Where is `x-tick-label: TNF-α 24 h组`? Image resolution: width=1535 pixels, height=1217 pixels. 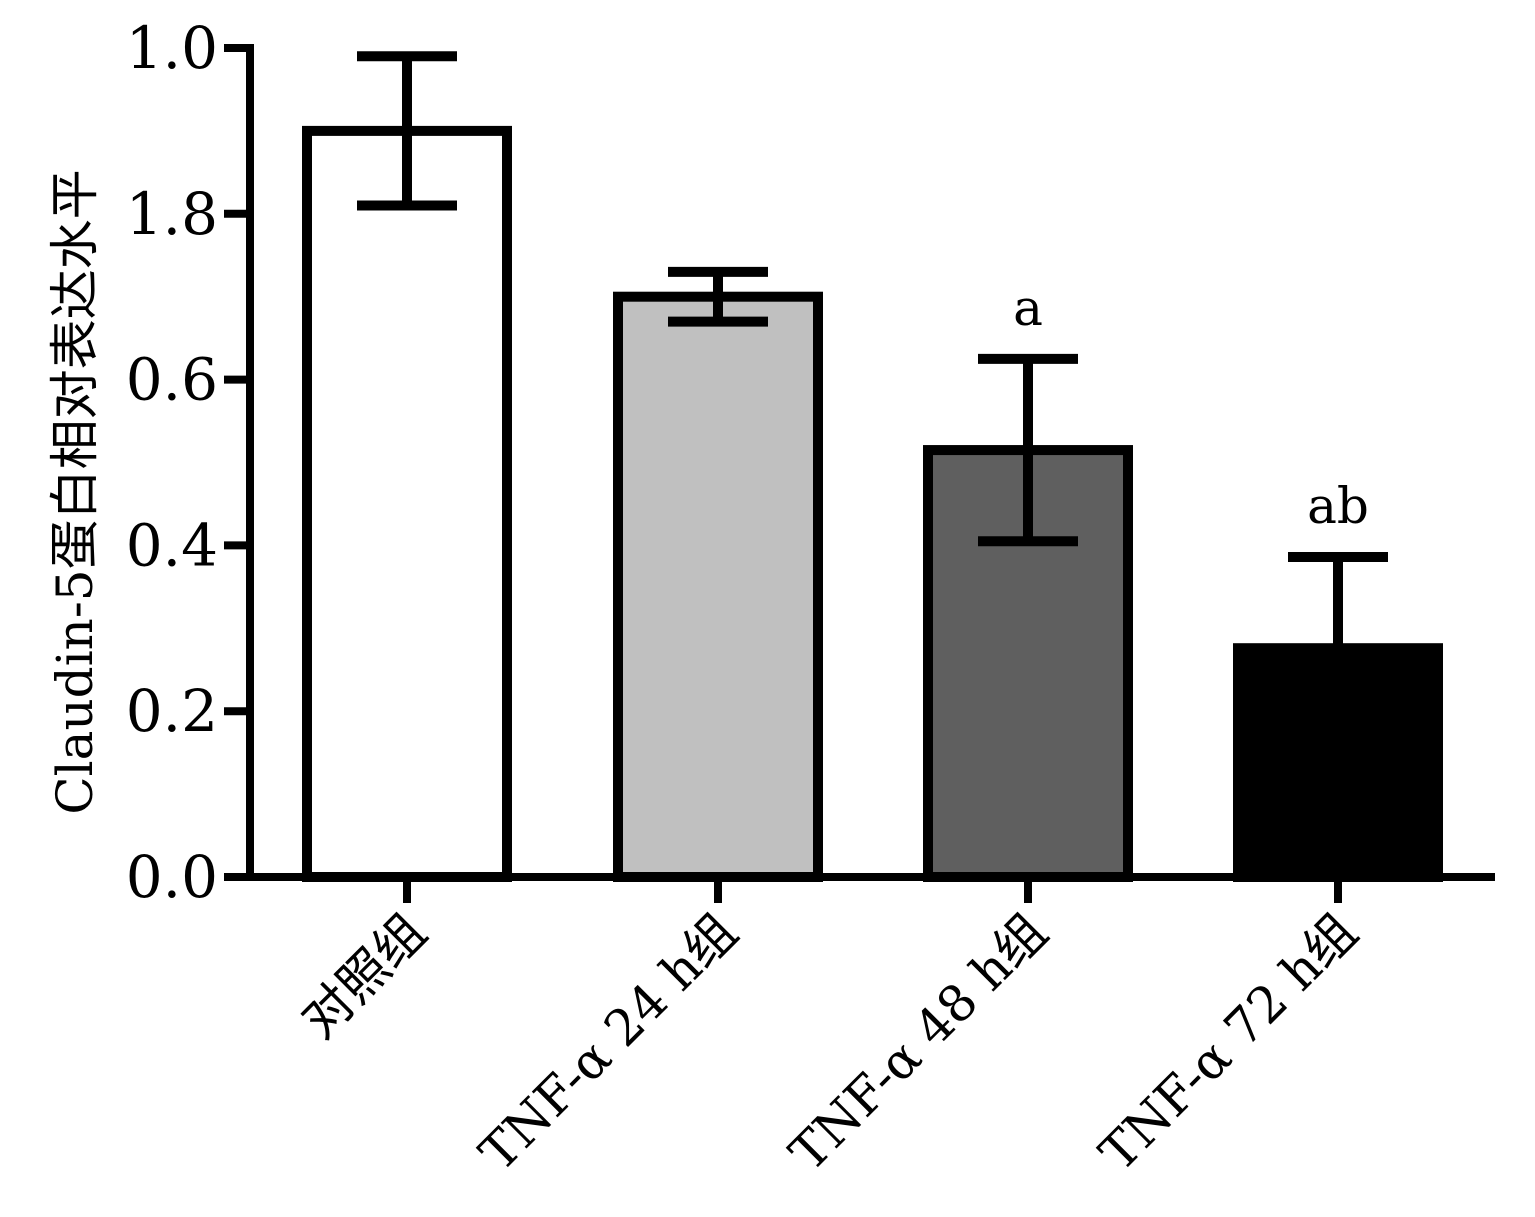
x-tick-label: TNF-α 24 h组 is located at coordinates (609, 1042).